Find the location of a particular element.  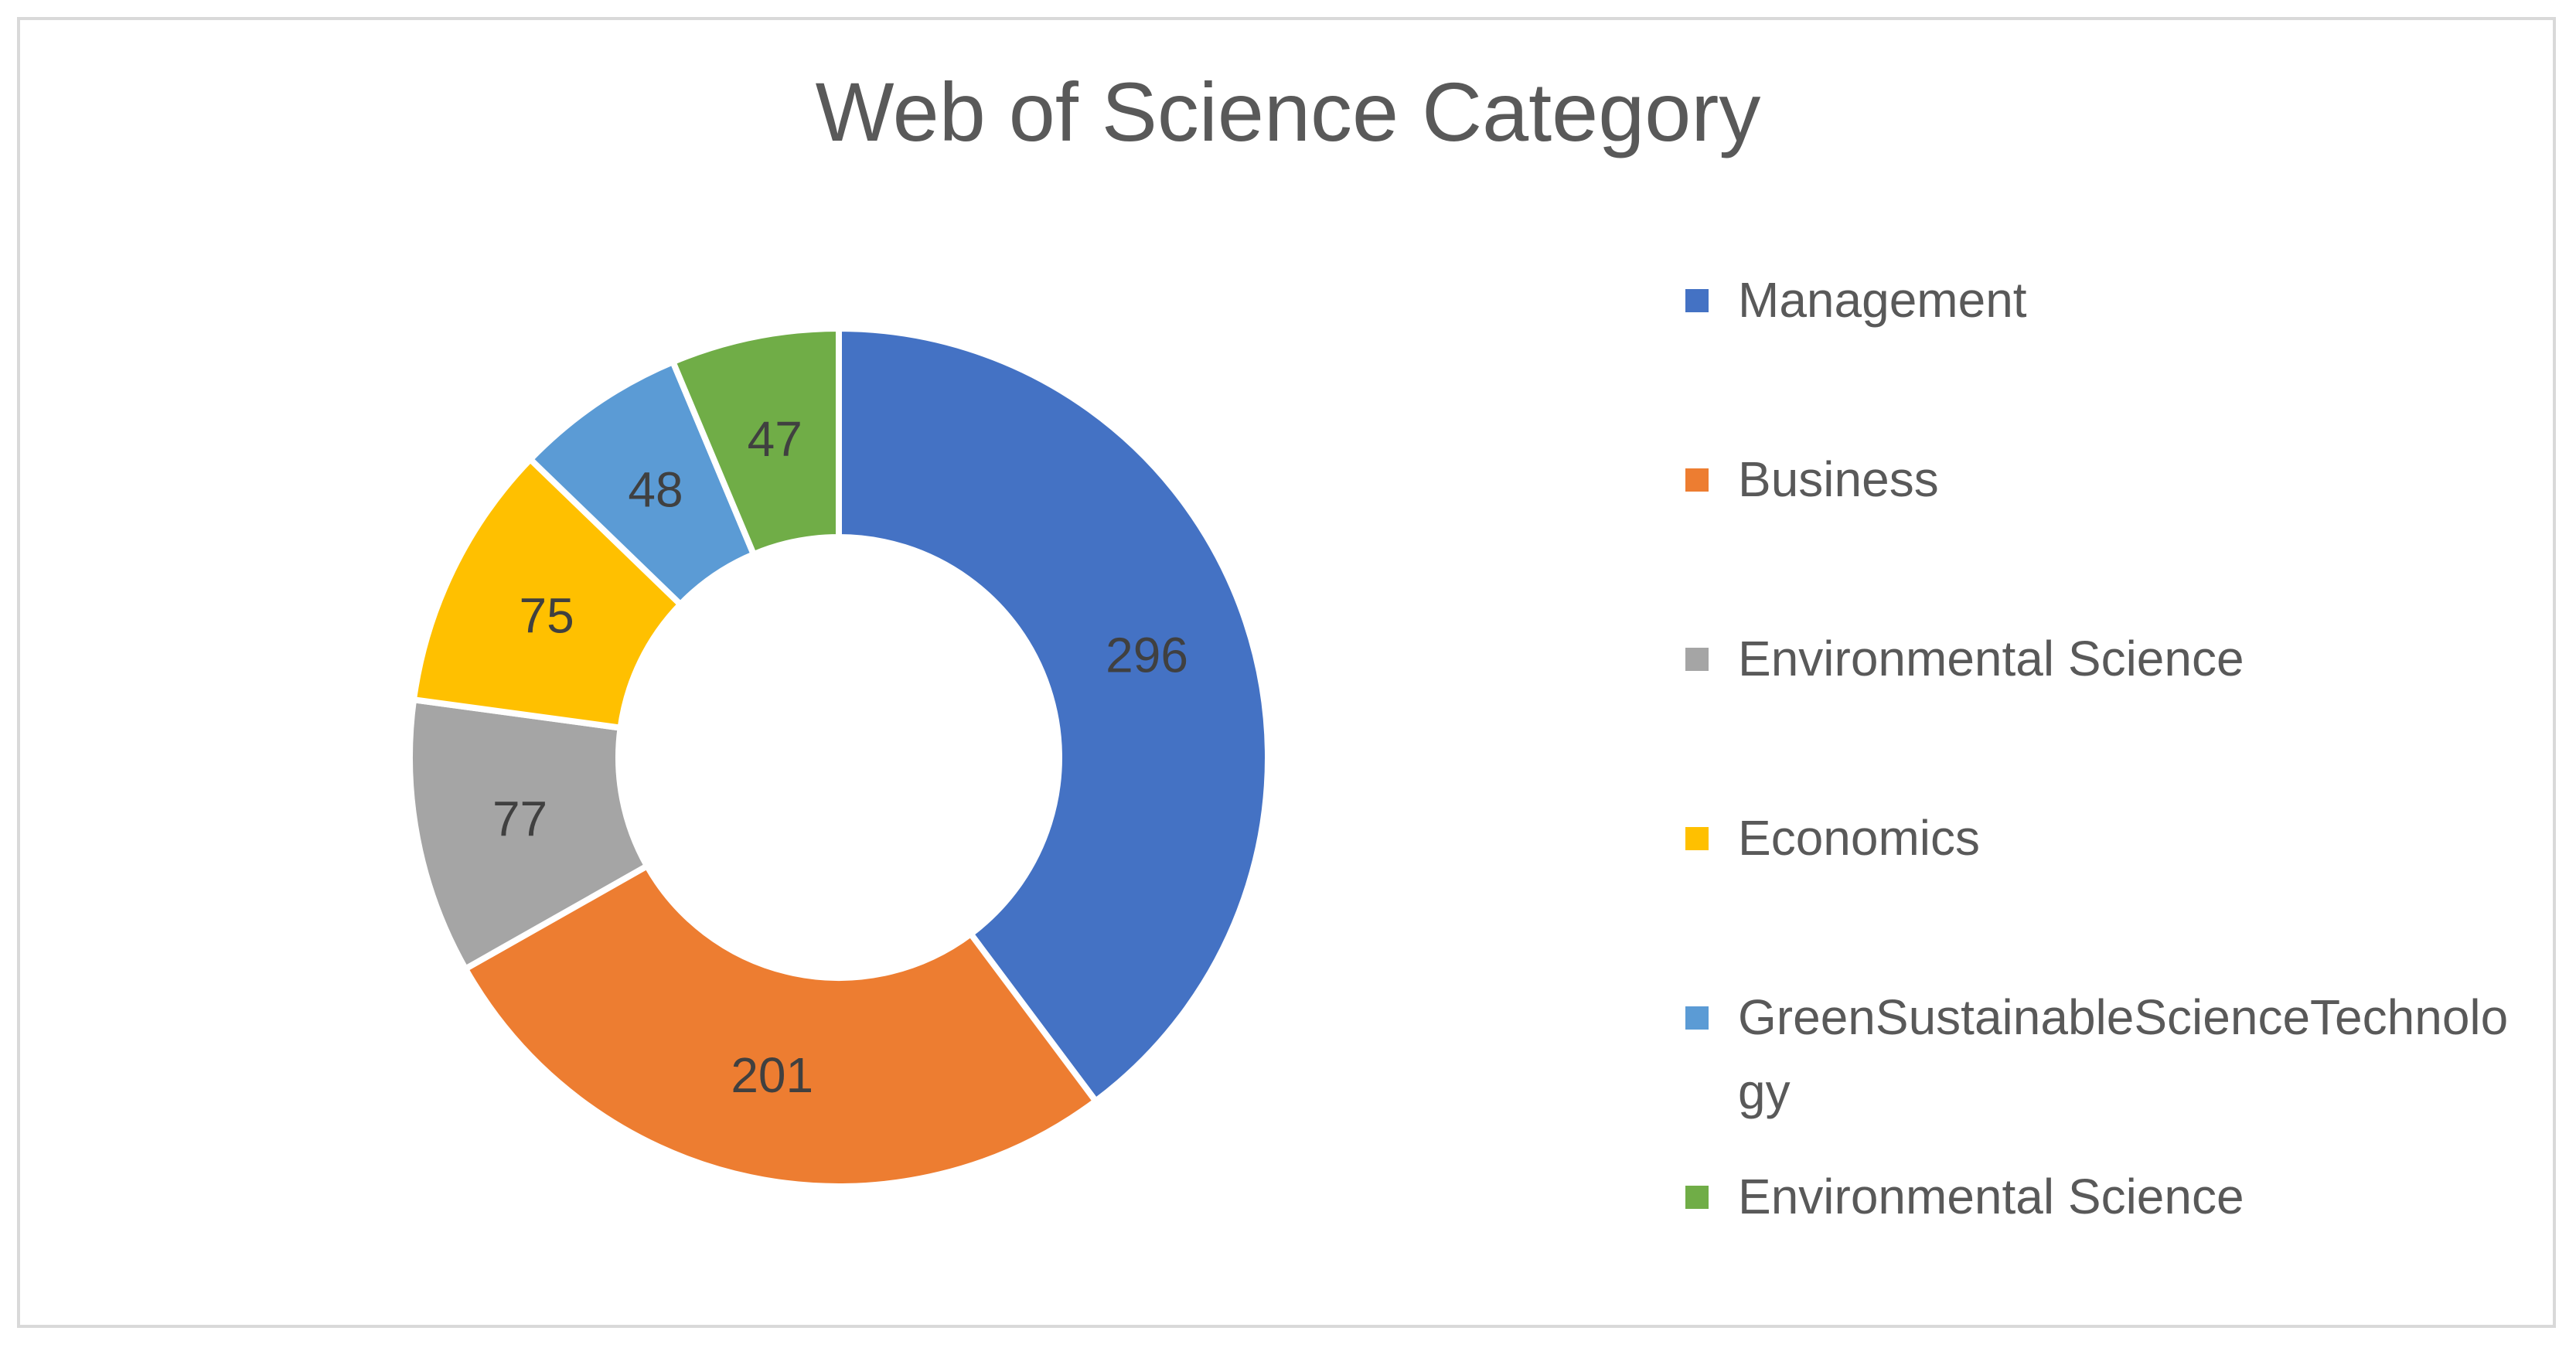

data-label-greensustainablesciencetechnology-4: 48 is located at coordinates (655, 489).